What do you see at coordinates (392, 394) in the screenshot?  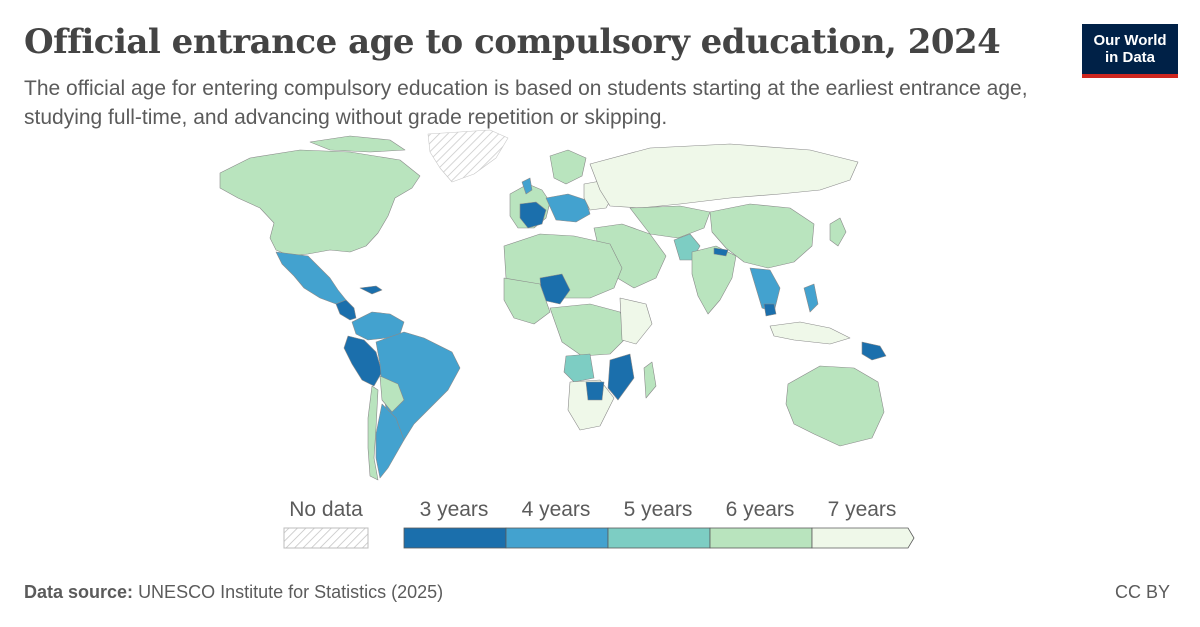 I see `region-bolivia-paraguay` at bounding box center [392, 394].